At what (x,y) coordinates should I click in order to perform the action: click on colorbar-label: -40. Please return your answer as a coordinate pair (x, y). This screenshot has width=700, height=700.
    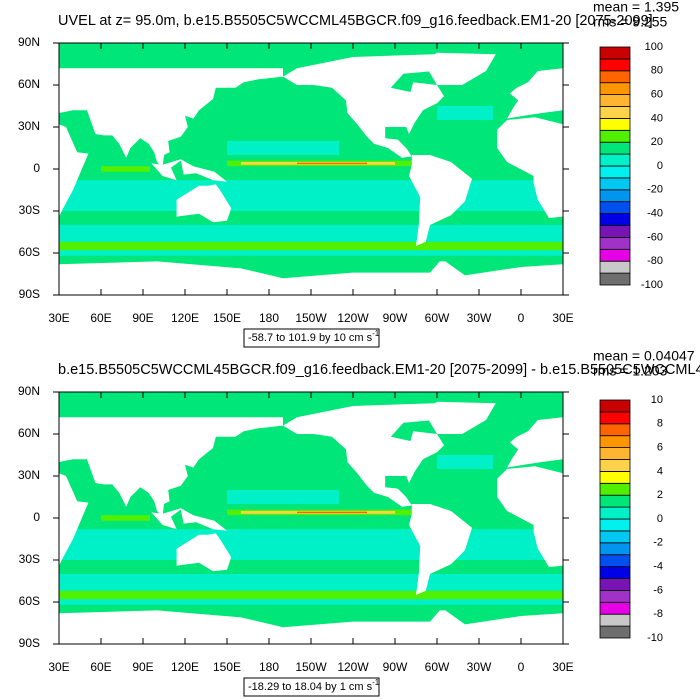
    Looking at the image, I should click on (655, 214).